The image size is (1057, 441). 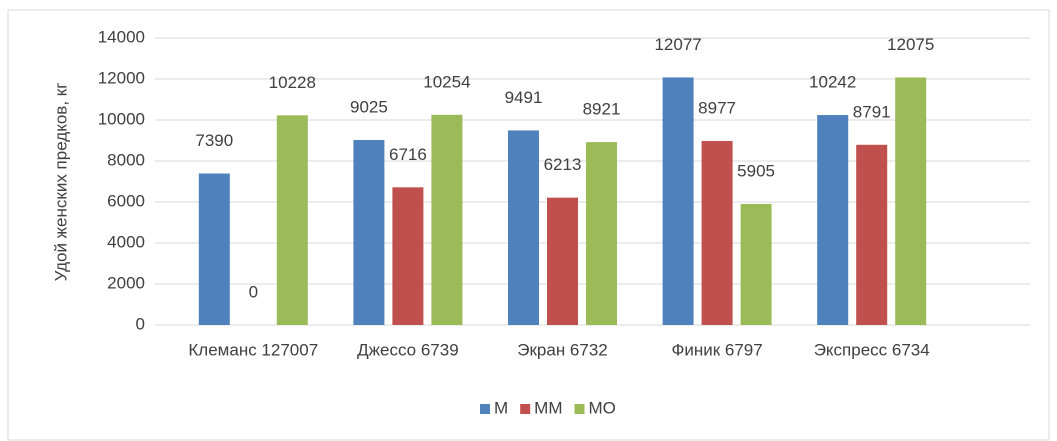 I want to click on legend-label: М, so click(x=501, y=407).